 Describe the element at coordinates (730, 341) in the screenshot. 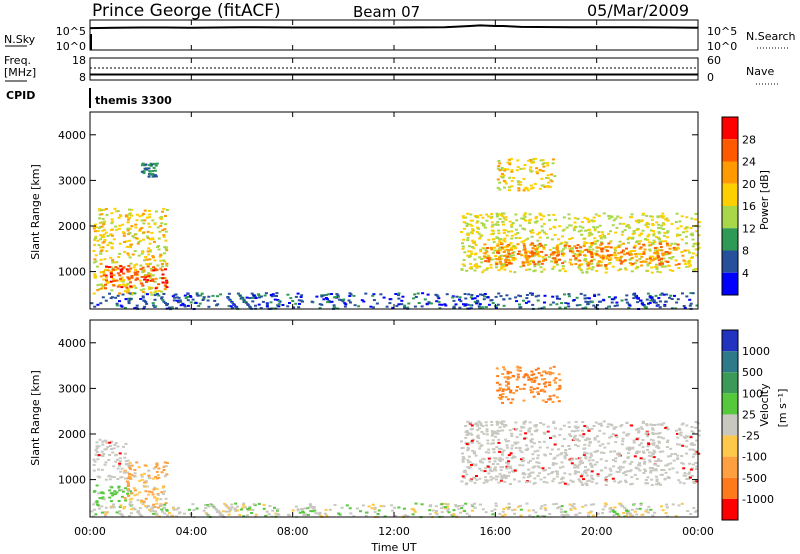

I see `colorbar-swatch` at that location.